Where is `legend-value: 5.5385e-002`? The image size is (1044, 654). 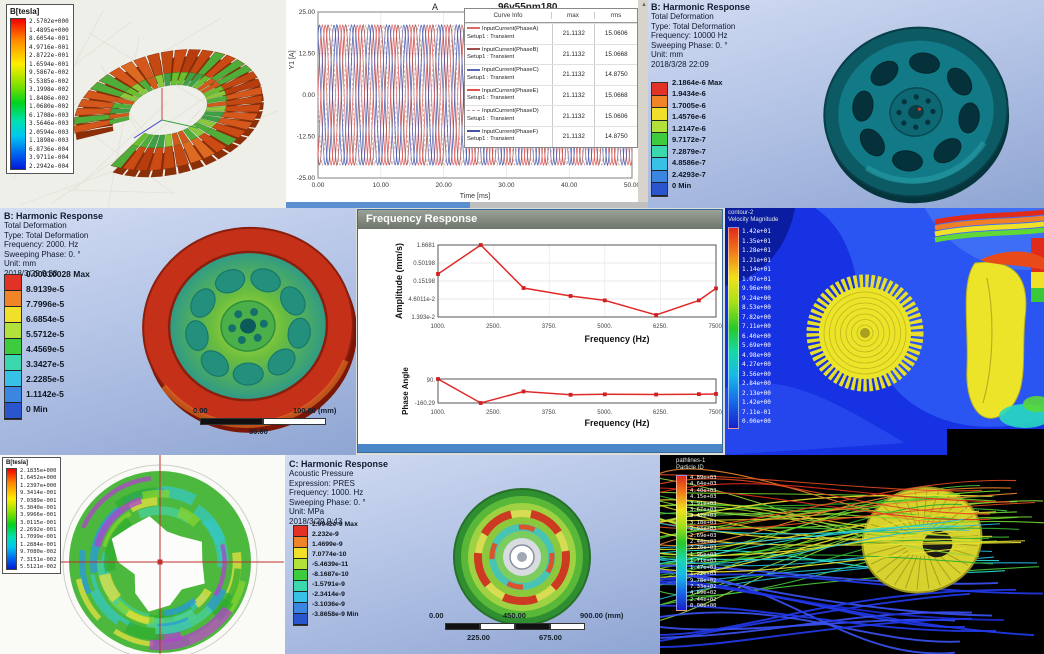
legend-value: 5.5385e-002 is located at coordinates (49, 81).